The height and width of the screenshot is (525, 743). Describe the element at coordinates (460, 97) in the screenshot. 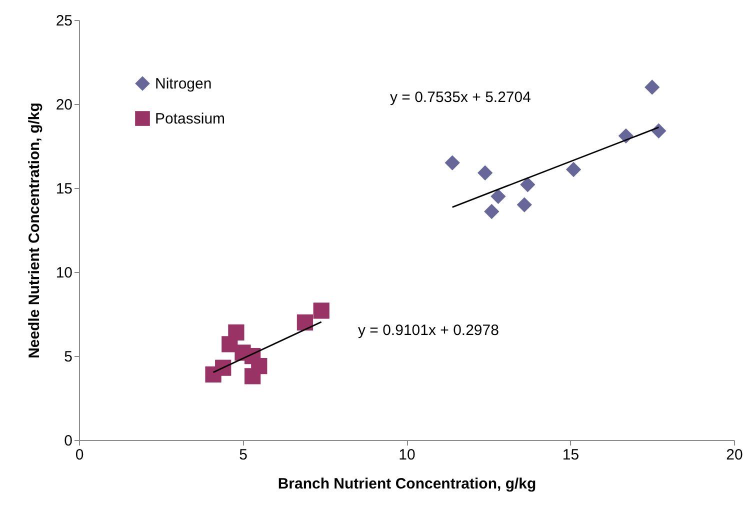

I see `annotation: y = 0.7535x + 5.2704` at that location.